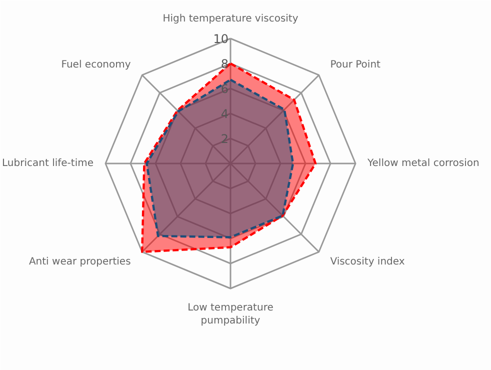 The width and height of the screenshot is (491, 370). I want to click on spoke-label: Fuel economy, so click(96, 65).